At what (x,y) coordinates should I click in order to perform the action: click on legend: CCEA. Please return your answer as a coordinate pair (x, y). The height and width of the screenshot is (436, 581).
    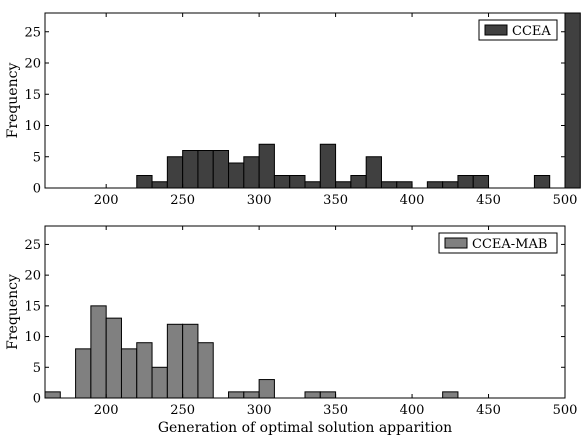
    Looking at the image, I should click on (518, 30).